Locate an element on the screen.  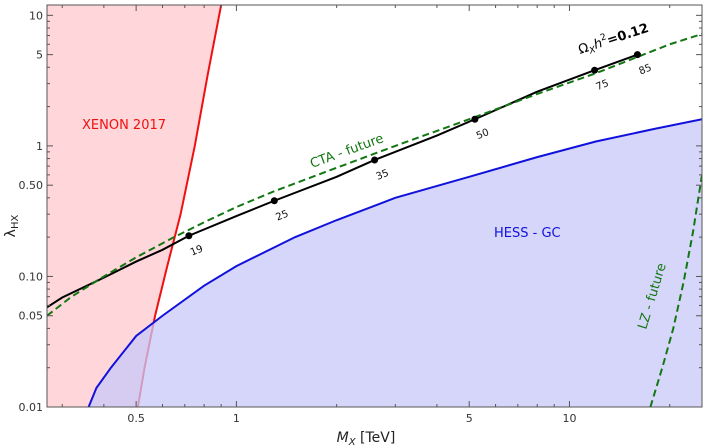
y-tick-label: 0.01 is located at coordinates (31, 407).